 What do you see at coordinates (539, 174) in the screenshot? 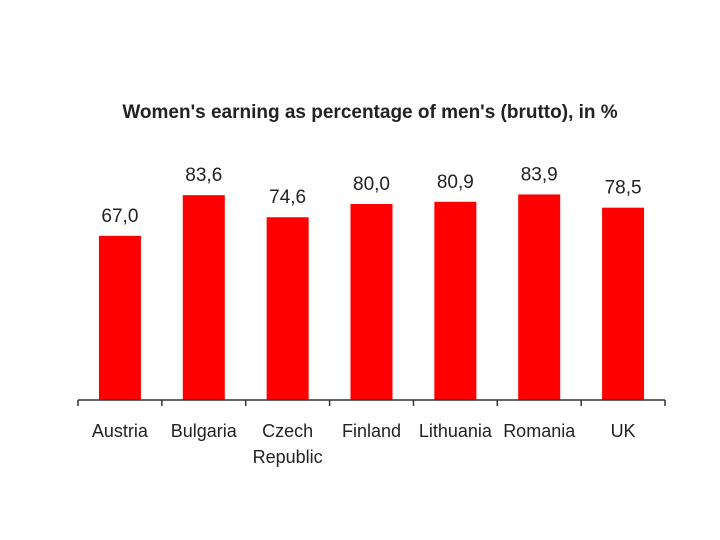
I see `data-label: 83,9` at bounding box center [539, 174].